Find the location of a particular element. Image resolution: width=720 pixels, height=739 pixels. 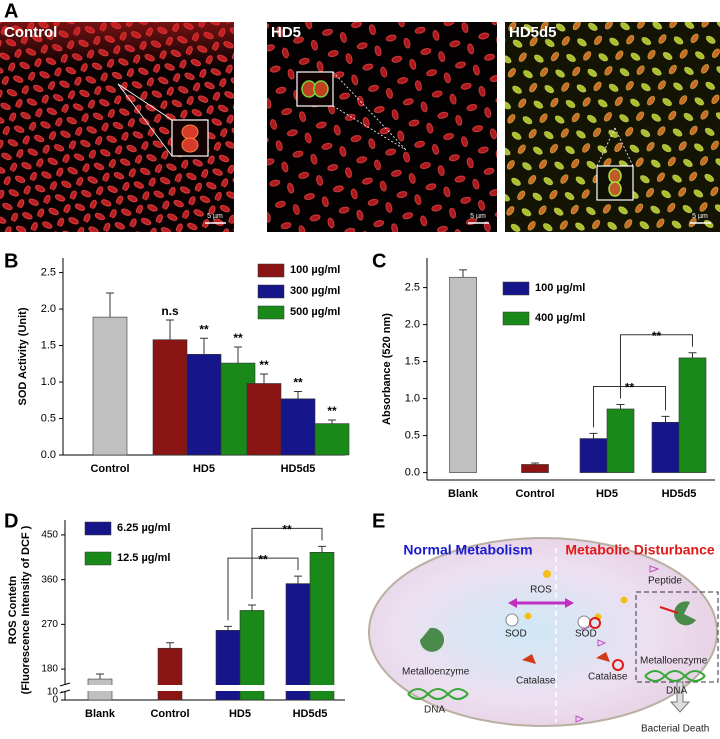

axis-break-mark is located at coordinates (65, 688).